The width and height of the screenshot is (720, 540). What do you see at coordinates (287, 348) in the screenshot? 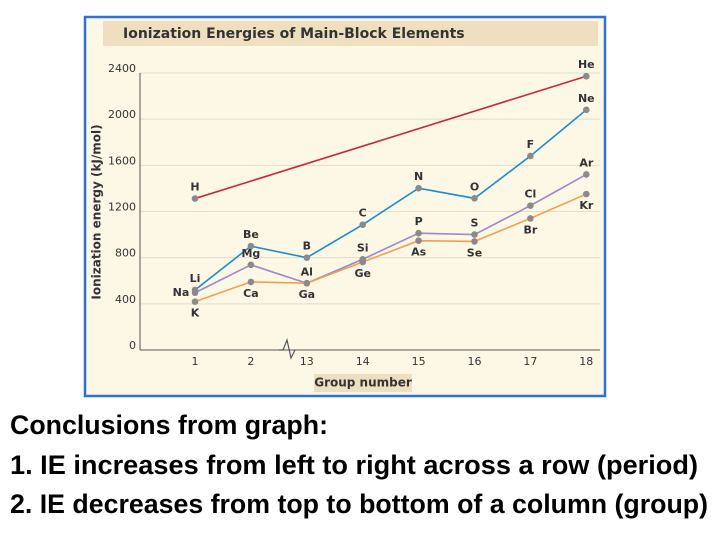
I see `axis-break` at bounding box center [287, 348].